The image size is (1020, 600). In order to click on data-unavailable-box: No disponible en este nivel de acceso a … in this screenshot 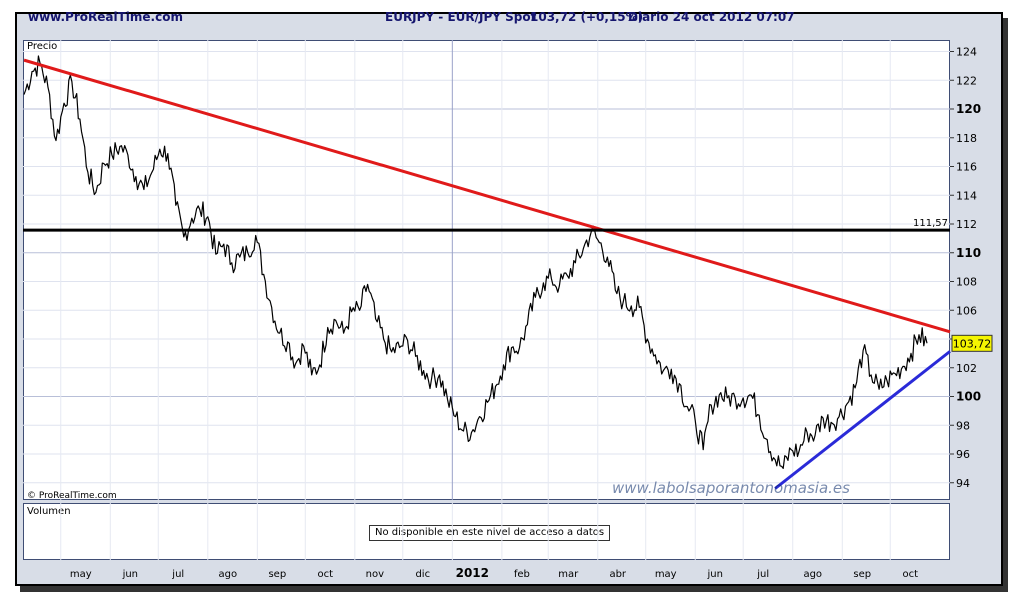, I will do `click(490, 533)`.